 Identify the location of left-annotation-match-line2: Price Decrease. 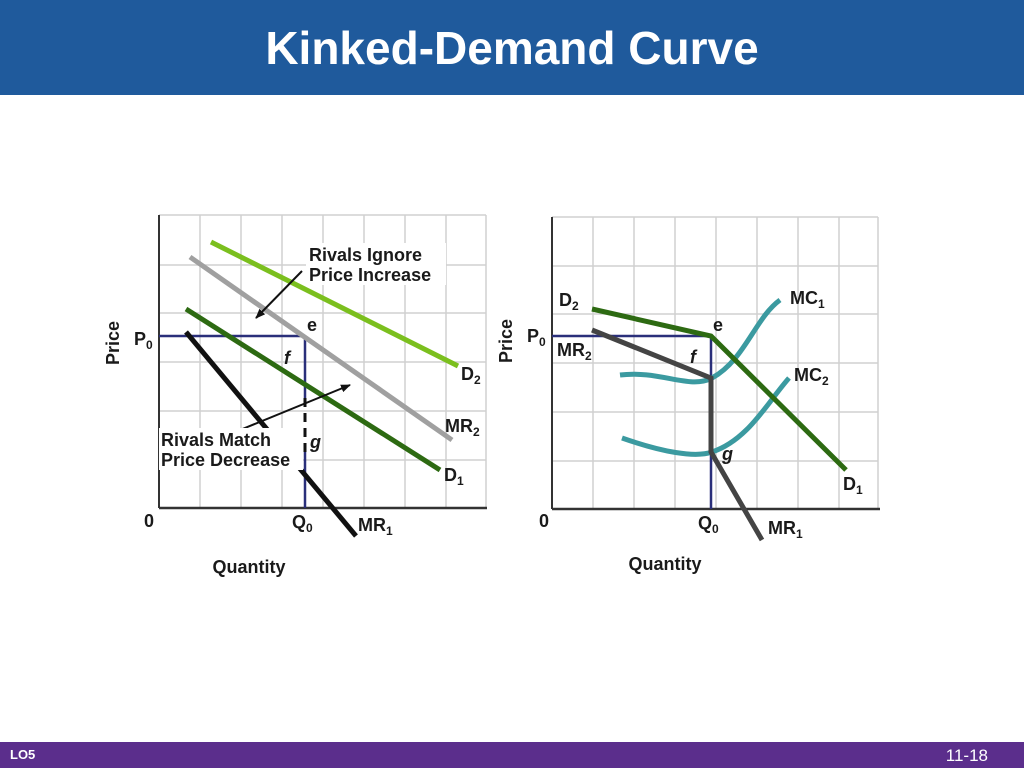
(225, 460).